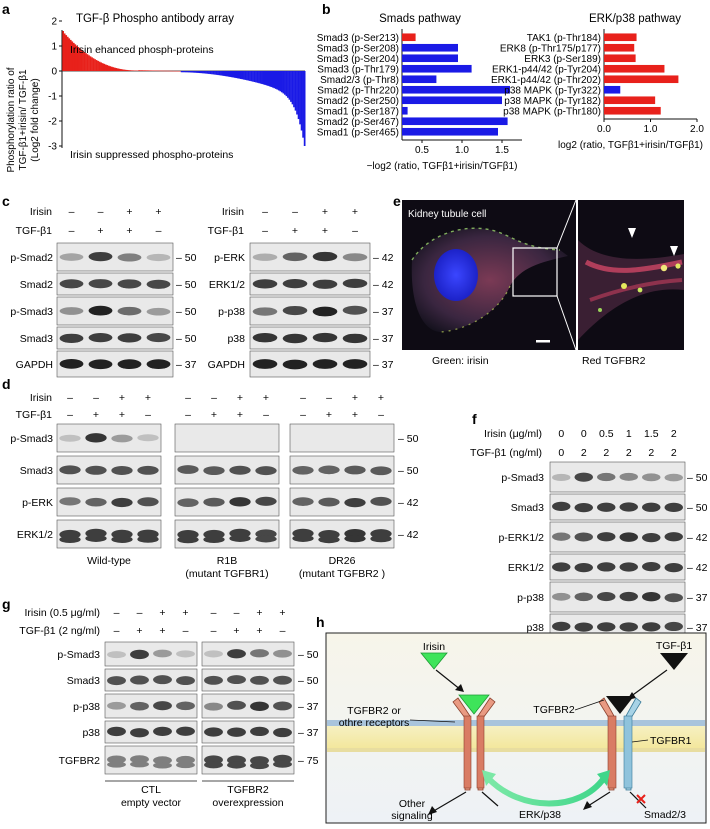  What do you see at coordinates (665, 815) in the screenshot?
I see `h-smad-label: Smad2/3` at bounding box center [665, 815].